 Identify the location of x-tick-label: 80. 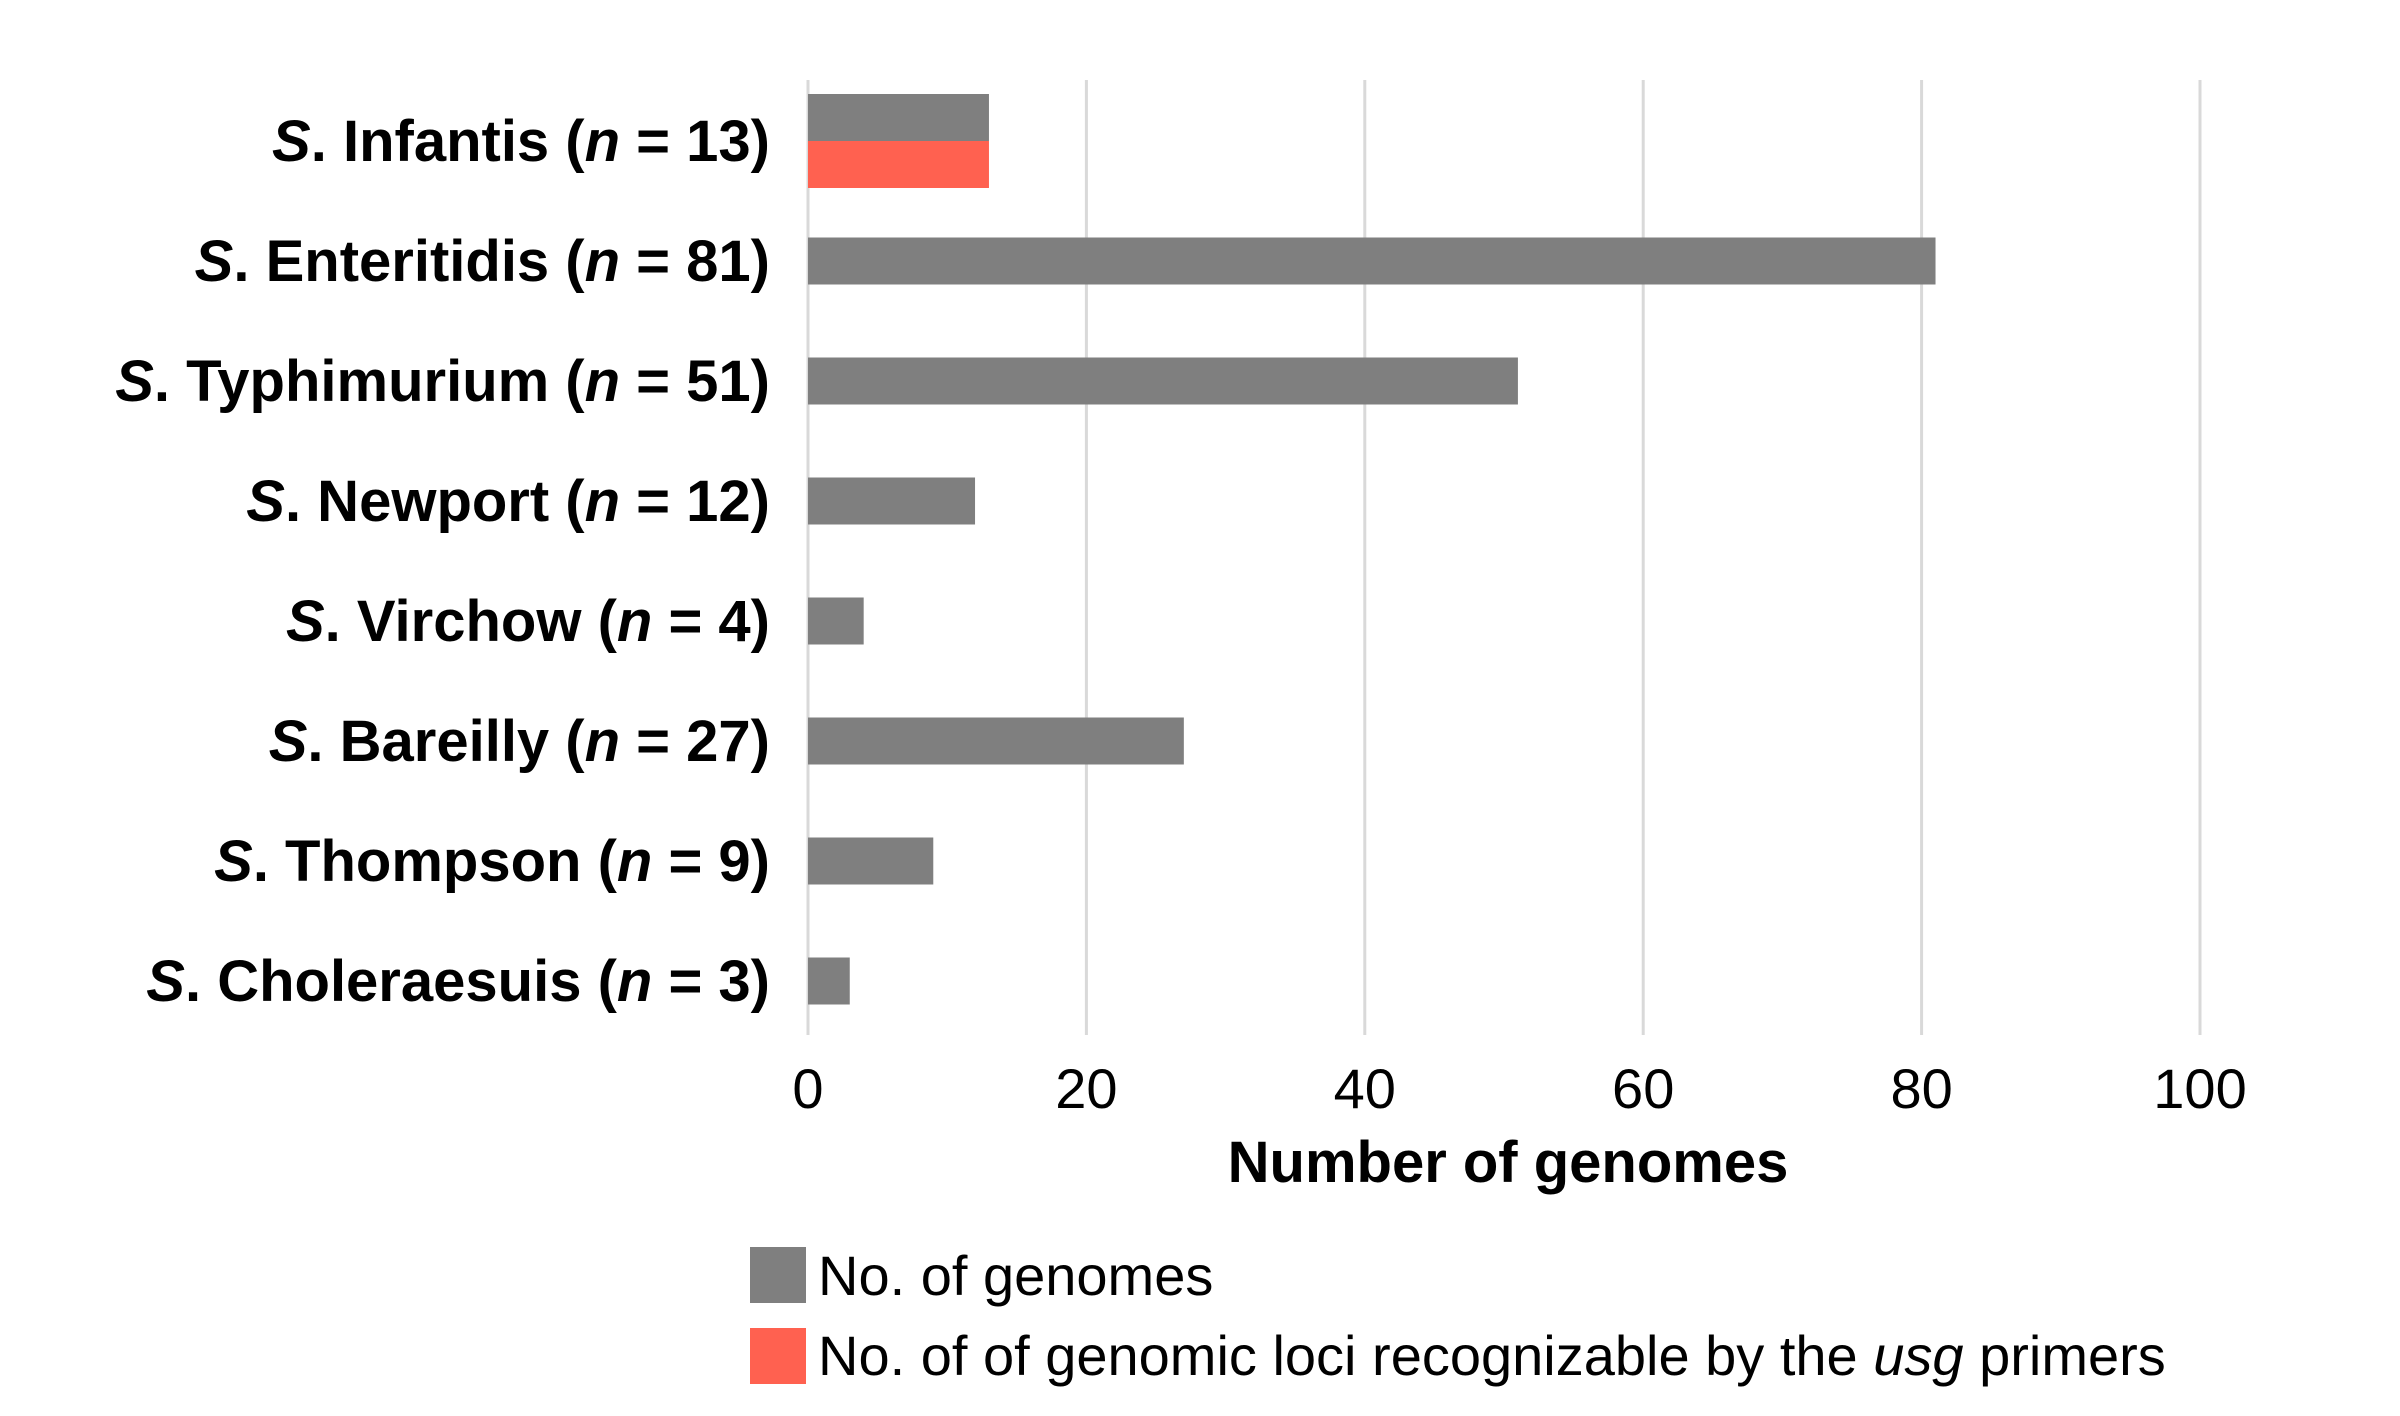
(1921, 1088).